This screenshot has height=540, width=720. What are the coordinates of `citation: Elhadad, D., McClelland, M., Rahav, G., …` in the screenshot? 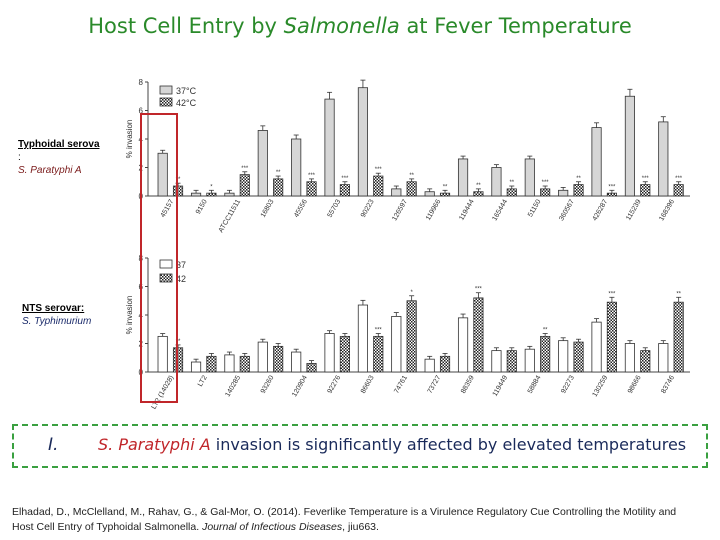 It's located at (362, 520).